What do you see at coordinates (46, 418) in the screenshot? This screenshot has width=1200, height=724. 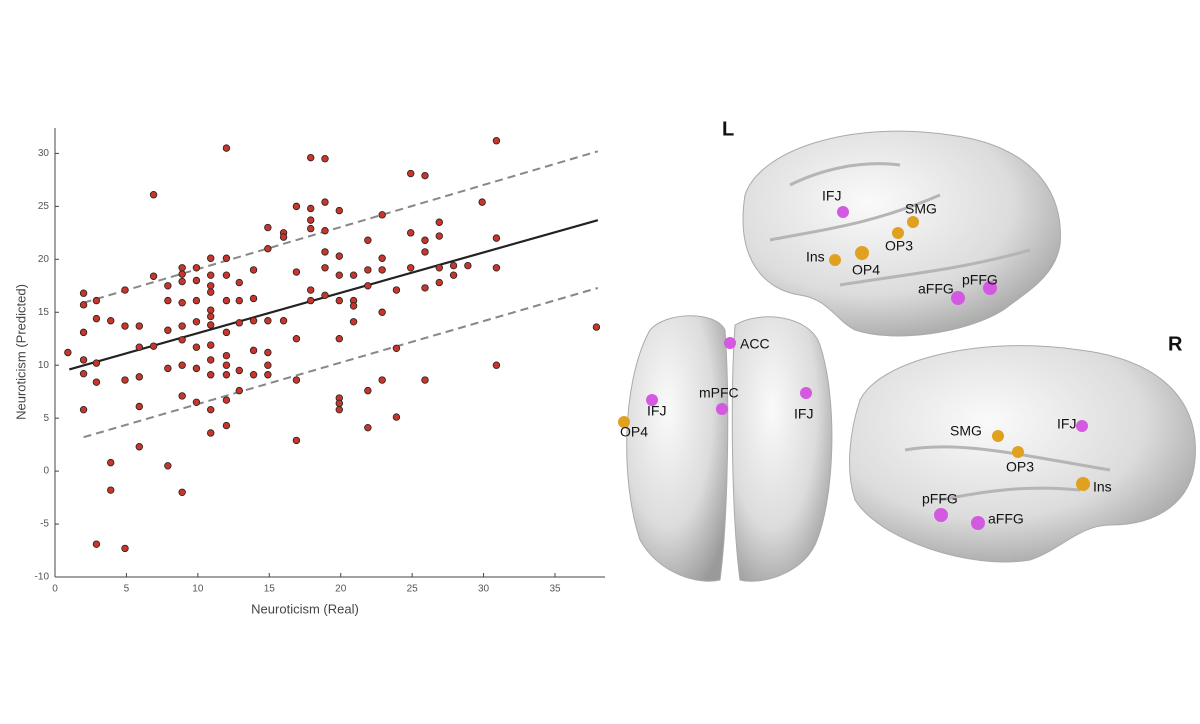 I see `y-tick-label: 5` at bounding box center [46, 418].